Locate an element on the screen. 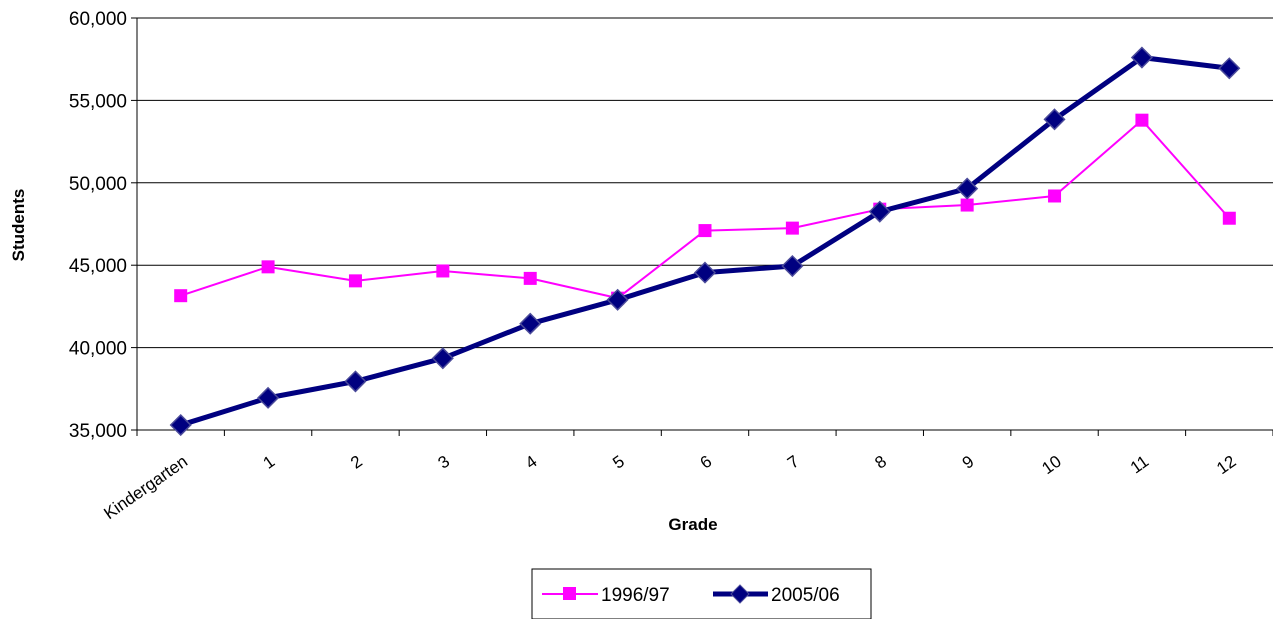 The image size is (1273, 619). x-tick-label: 5 is located at coordinates (618, 462).